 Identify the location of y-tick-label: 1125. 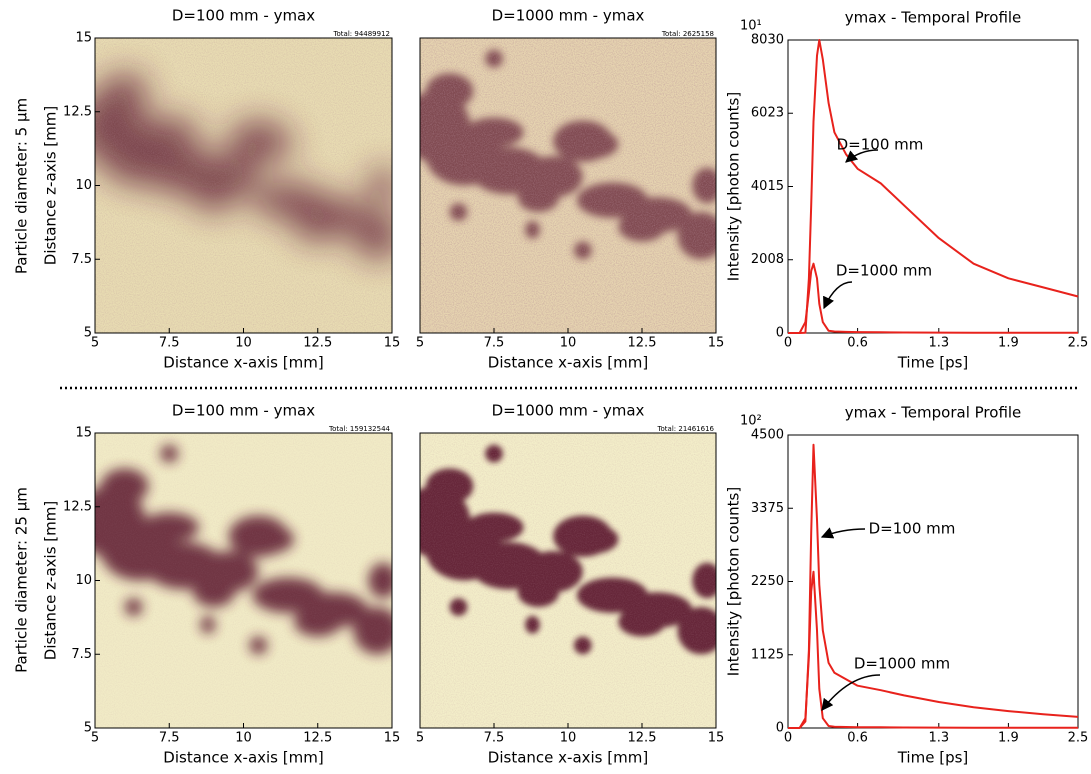
(767, 654).